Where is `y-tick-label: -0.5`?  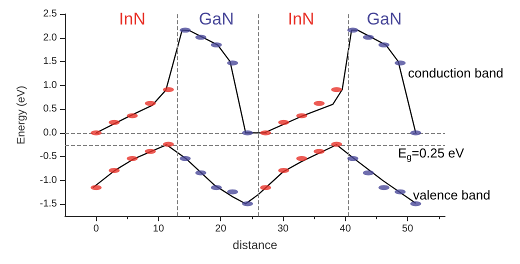
y-tick-label: -0.5 is located at coordinates (49, 156).